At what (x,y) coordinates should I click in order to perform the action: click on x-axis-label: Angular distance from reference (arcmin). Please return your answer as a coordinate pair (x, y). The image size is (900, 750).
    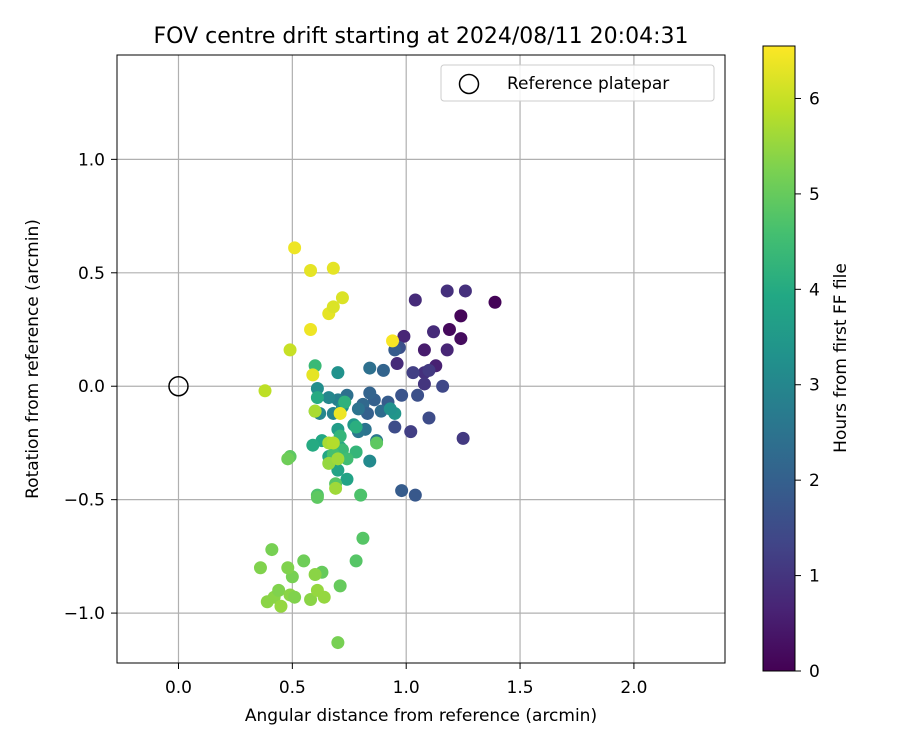
    Looking at the image, I should click on (421, 716).